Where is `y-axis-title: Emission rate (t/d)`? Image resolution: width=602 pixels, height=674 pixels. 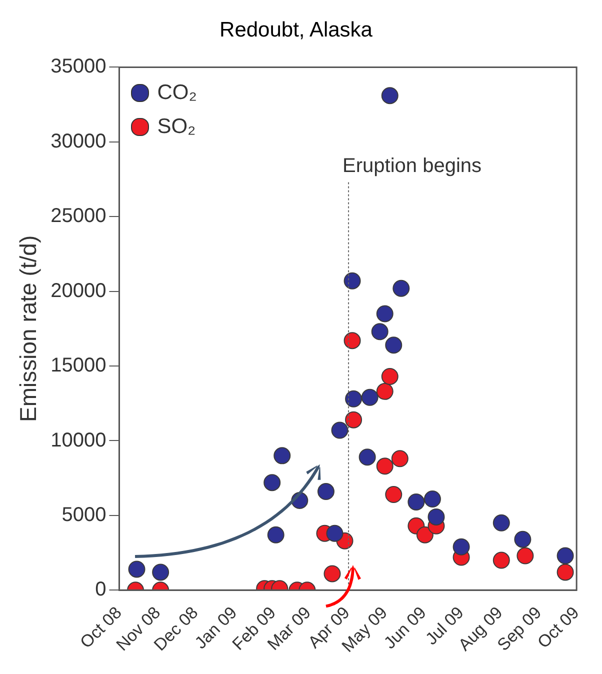
y-axis-title: Emission rate (t/d) is located at coordinates (28, 328).